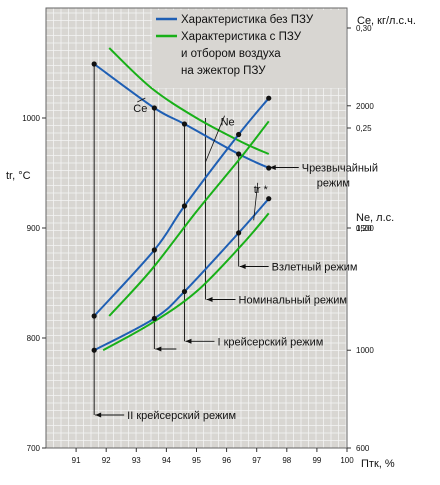 Image resolution: width=440 pixels, height=485 pixels. I want to click on ce-tick-label: 0,20, so click(364, 228).